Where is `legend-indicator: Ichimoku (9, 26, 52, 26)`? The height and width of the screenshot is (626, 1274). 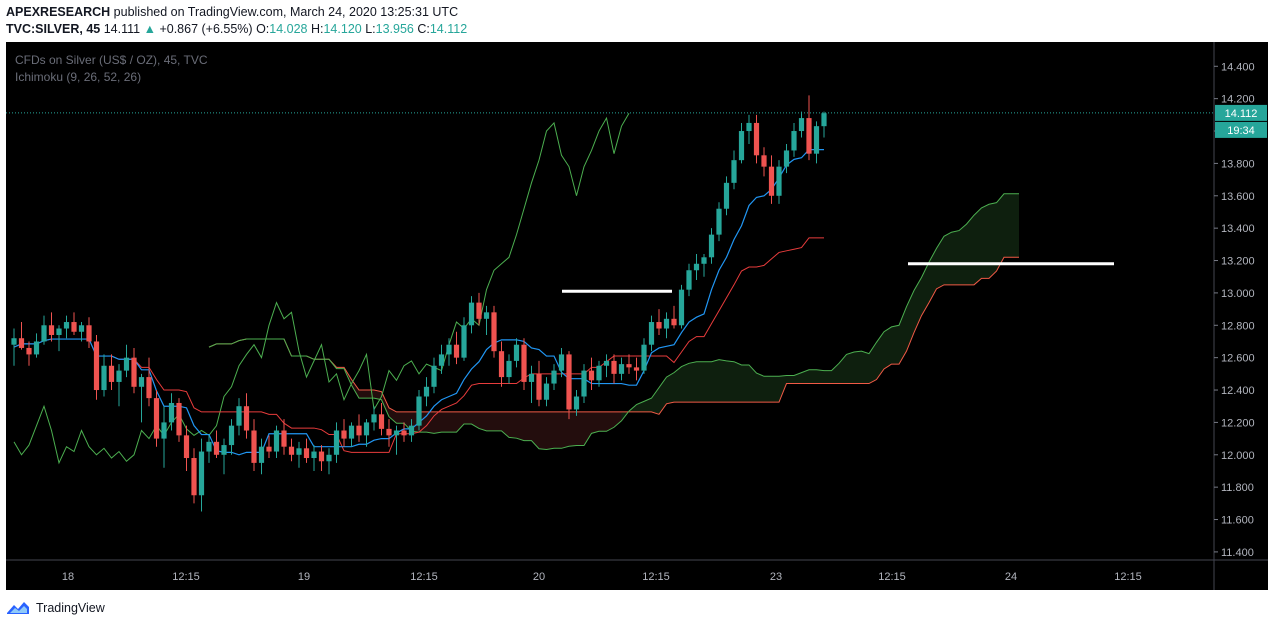
legend-indicator: Ichimoku (9, 26, 52, 26) is located at coordinates (78, 77).